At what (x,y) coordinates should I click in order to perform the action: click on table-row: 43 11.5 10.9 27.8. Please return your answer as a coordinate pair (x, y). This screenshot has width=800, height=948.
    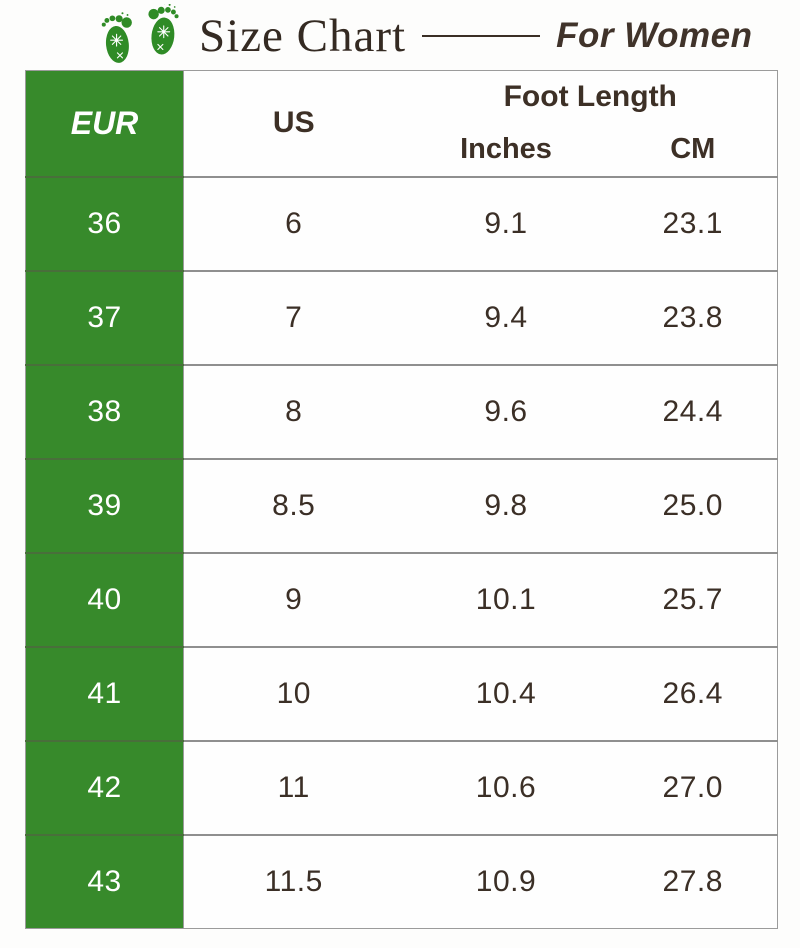
    Looking at the image, I should click on (401, 881).